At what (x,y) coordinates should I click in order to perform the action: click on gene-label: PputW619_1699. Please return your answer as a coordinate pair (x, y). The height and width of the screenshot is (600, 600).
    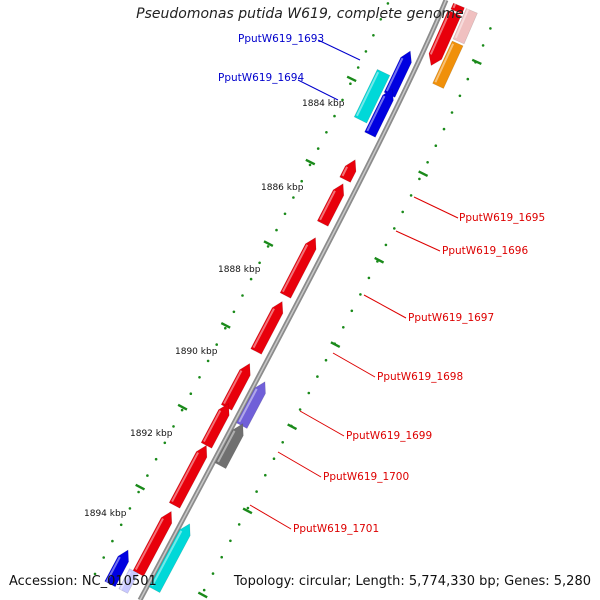
    Looking at the image, I should click on (389, 436).